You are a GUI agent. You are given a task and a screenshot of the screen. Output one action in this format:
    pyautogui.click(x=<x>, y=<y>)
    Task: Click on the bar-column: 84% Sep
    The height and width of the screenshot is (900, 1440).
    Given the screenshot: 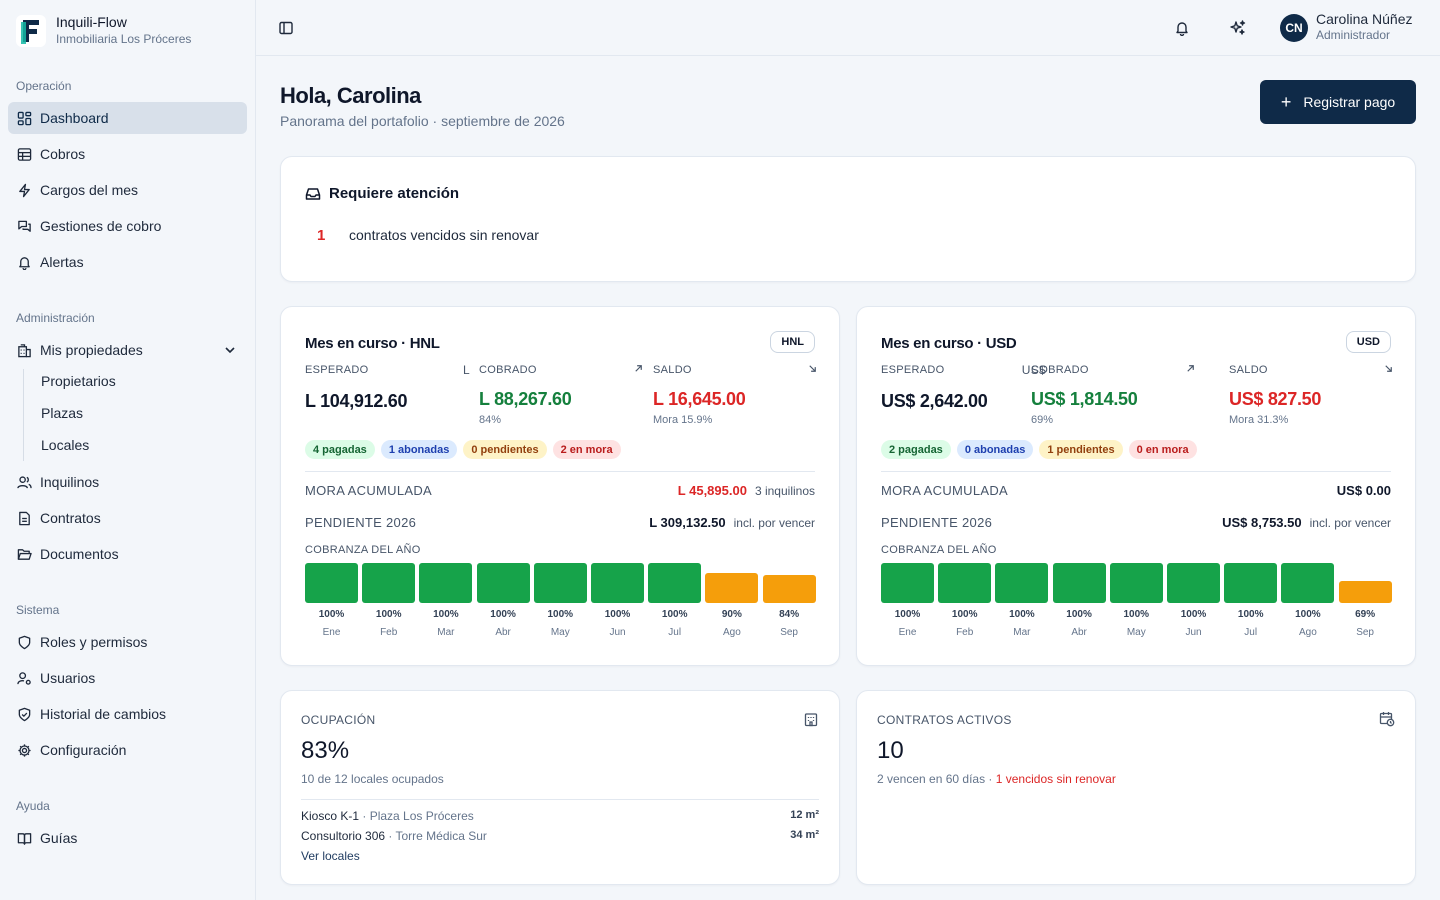 What is the action you would take?
    pyautogui.click(x=789, y=603)
    